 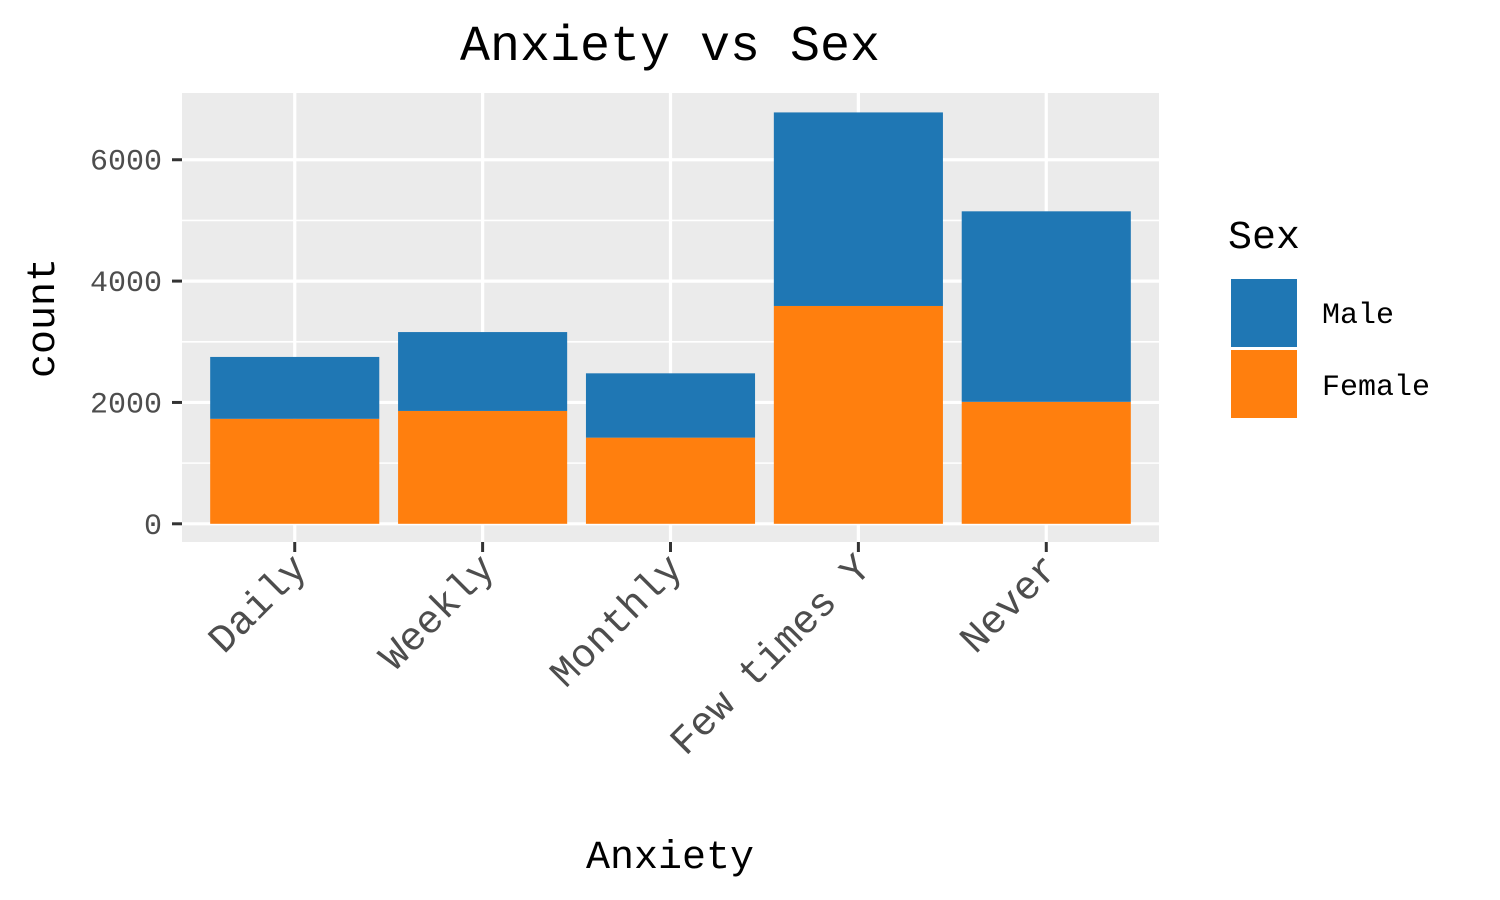 I want to click on legend-swatch-male, so click(x=1264, y=313).